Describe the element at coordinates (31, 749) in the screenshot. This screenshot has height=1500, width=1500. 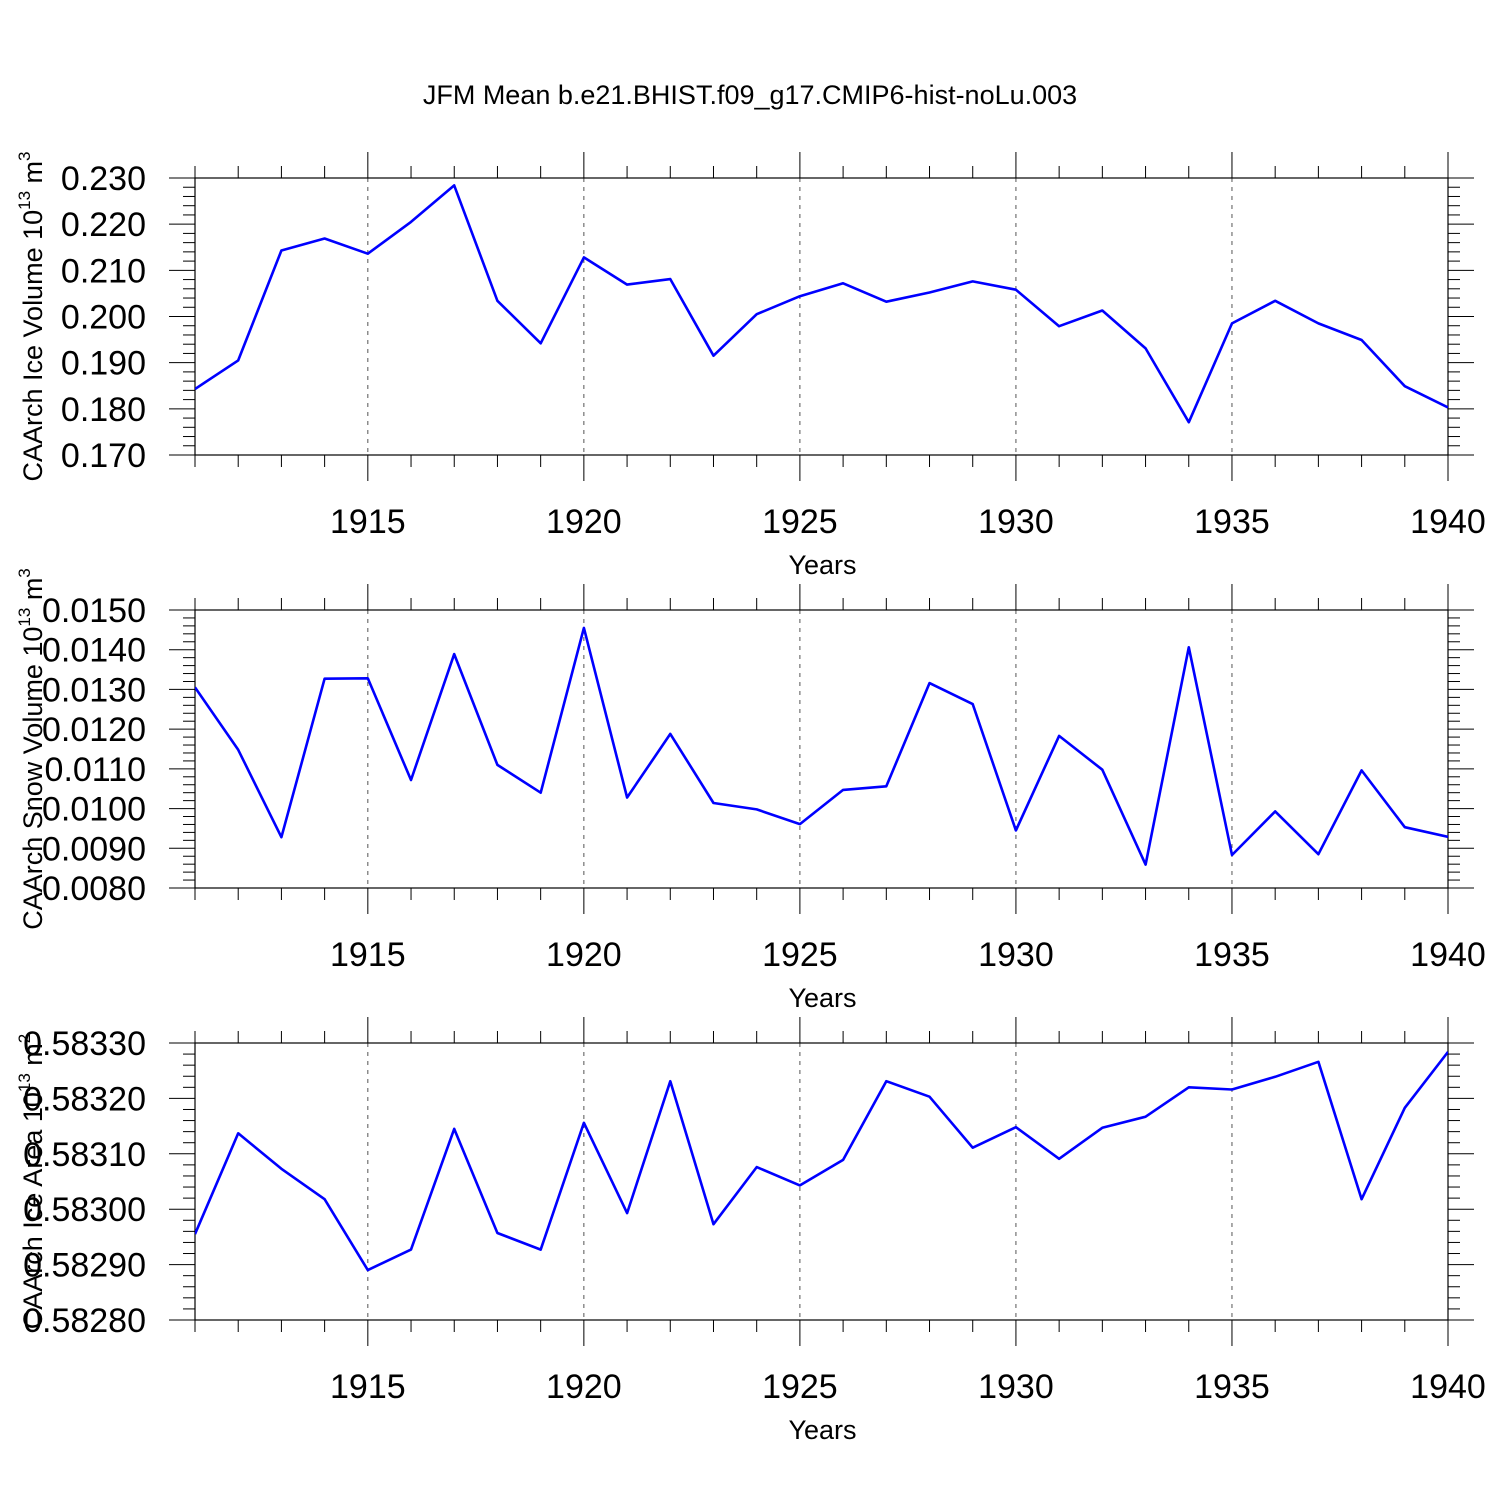
I see `y-axis-label: CAArch Snow Volume 1013 m3` at that location.